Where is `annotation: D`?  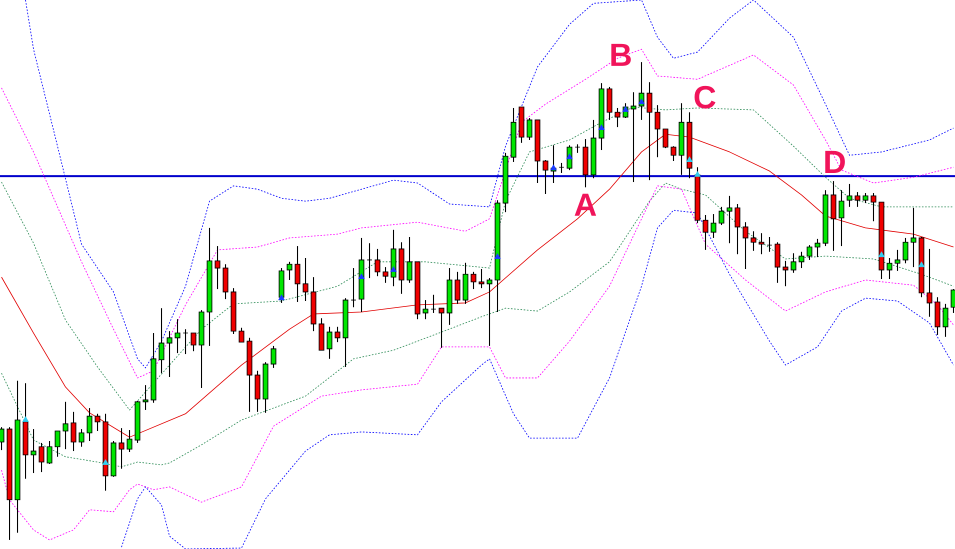 annotation: D is located at coordinates (835, 161).